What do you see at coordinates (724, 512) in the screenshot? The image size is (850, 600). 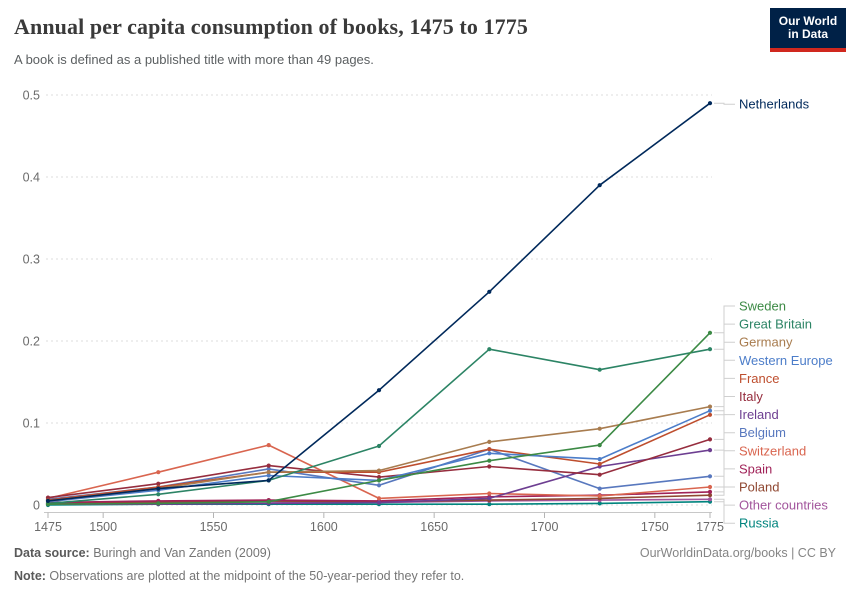 I see `legend-connector-russia` at bounding box center [724, 512].